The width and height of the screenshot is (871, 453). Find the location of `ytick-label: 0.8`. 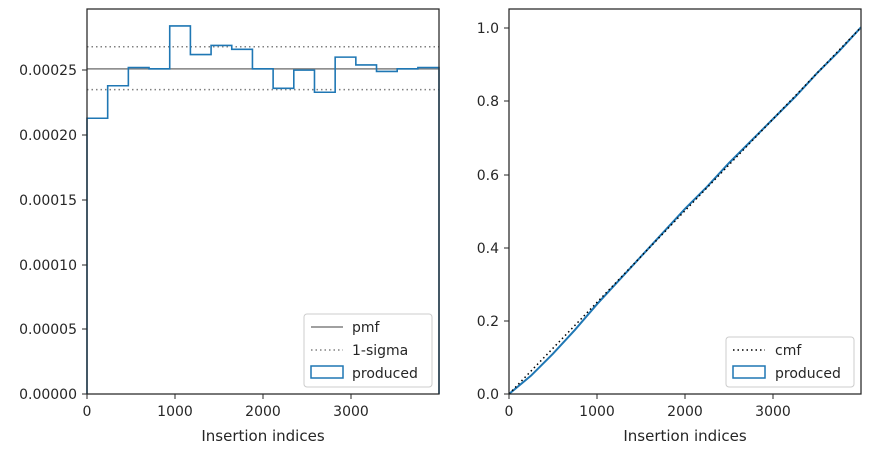

ytick-label: 0.8 is located at coordinates (488, 102).